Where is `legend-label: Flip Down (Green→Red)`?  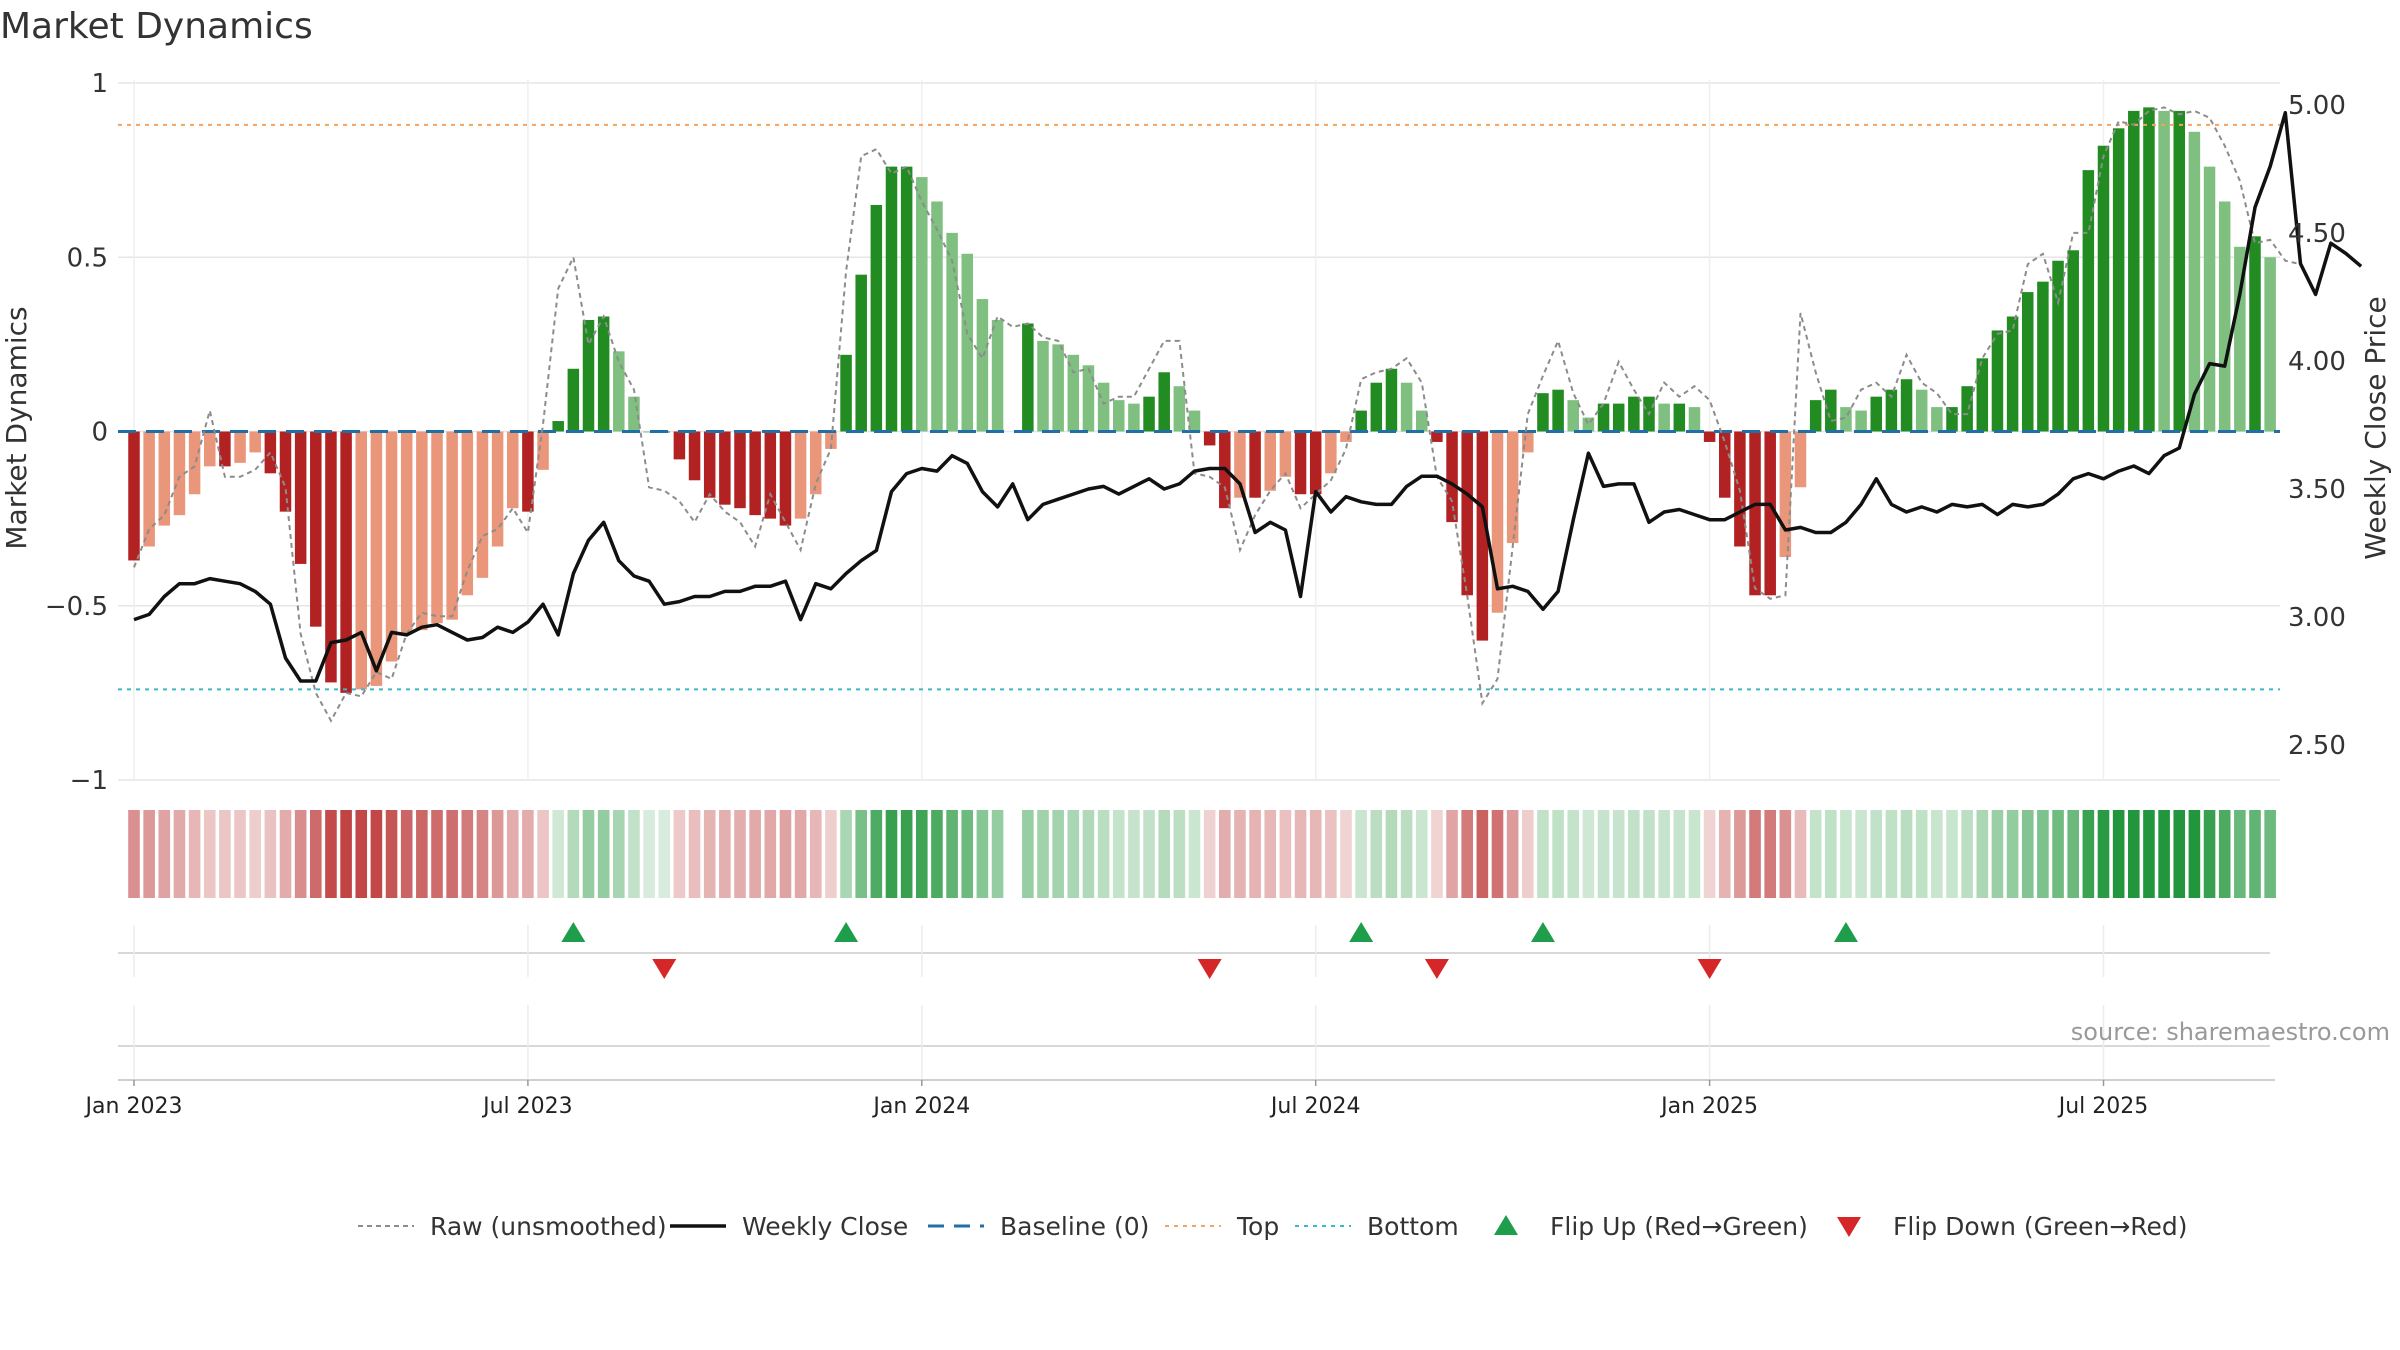 legend-label: Flip Down (Green→Red) is located at coordinates (2040, 1226).